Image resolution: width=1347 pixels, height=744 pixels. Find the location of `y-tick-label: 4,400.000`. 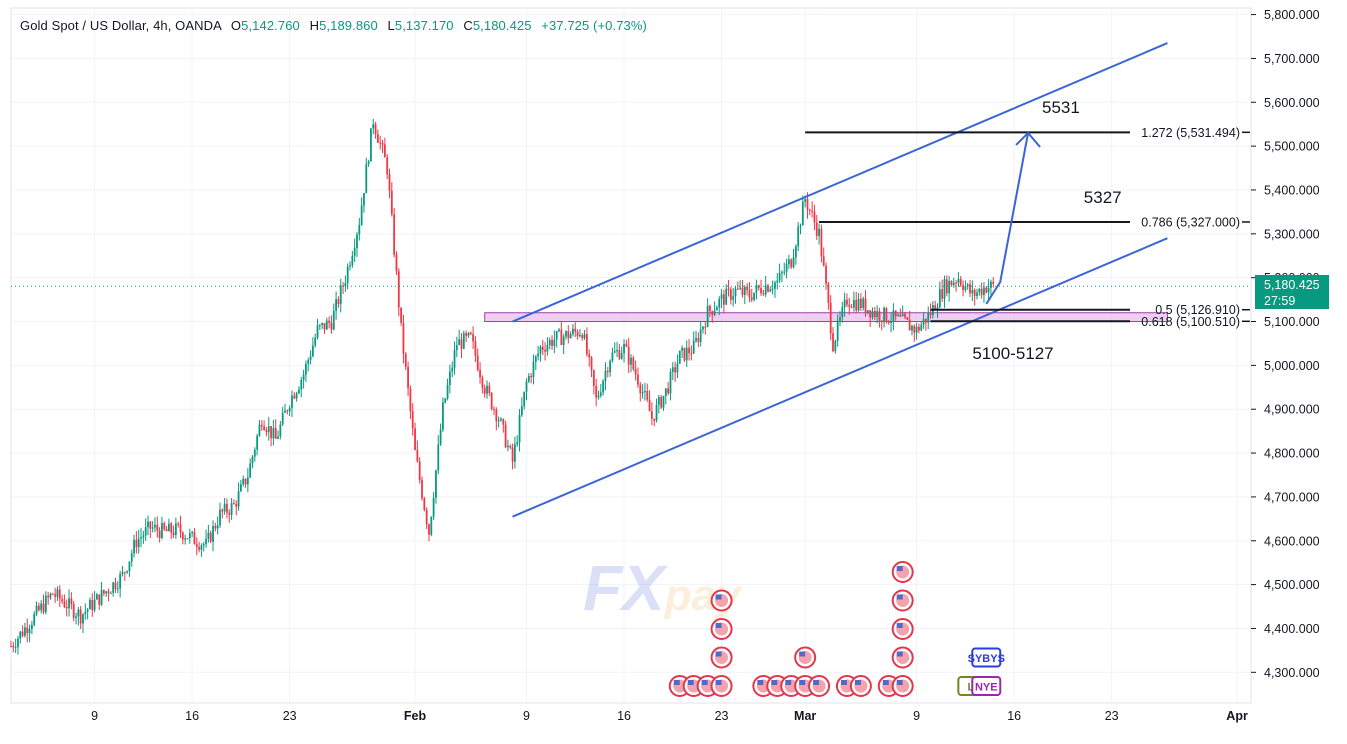

y-tick-label: 4,400.000 is located at coordinates (1292, 629).